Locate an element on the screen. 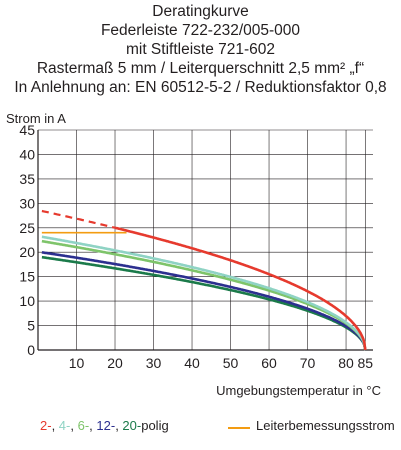 This screenshot has width=401, height=450. y-tick-label-2: 15 is located at coordinates (27, 277).